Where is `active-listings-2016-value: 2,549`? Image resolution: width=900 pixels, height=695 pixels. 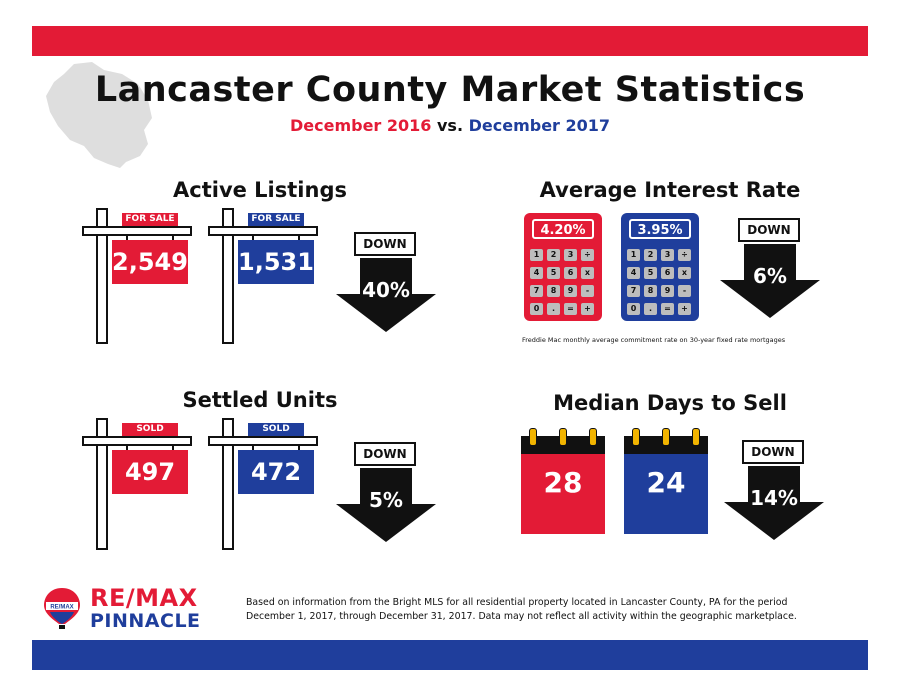
active-listings-2016-value: 2,549 is located at coordinates (150, 262).